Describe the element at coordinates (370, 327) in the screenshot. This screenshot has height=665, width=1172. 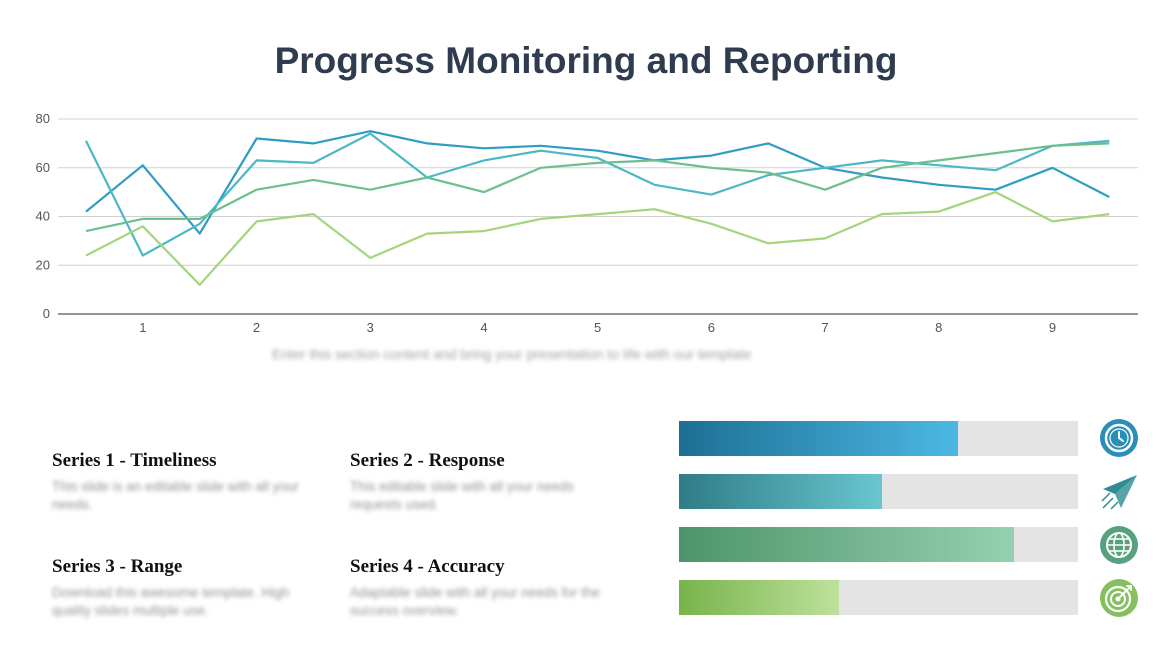
I see `x-tick-label: 3` at that location.